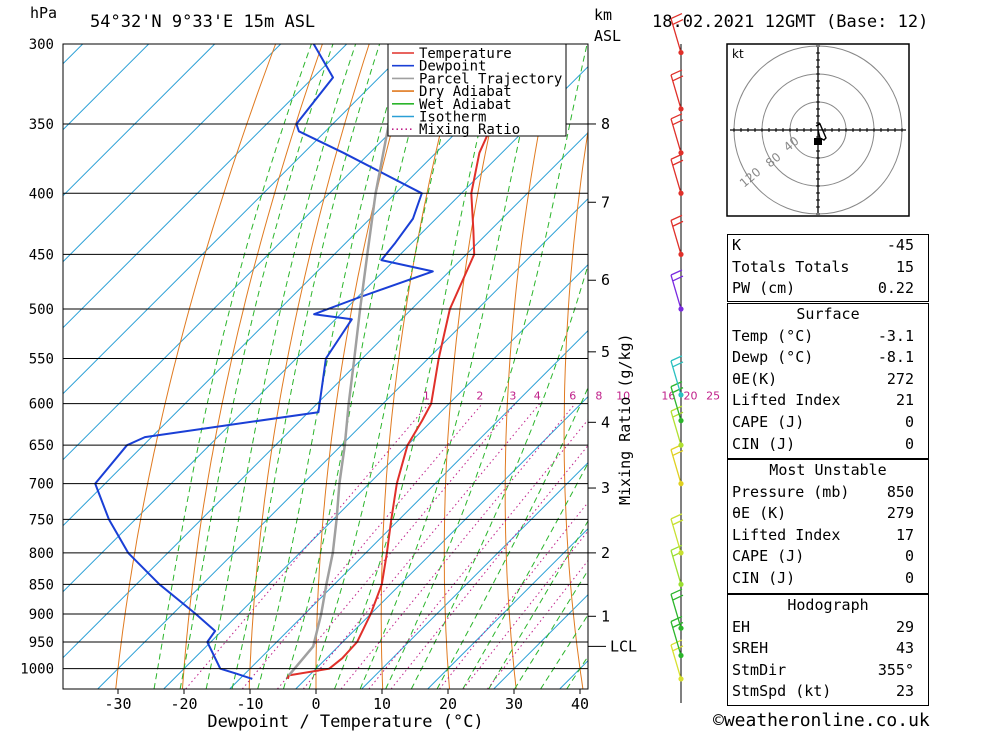 This screenshot has height=733, width=1000. What do you see at coordinates (668, 396) in the screenshot?
I see `mixing-ratio-label: 16` at bounding box center [668, 396].